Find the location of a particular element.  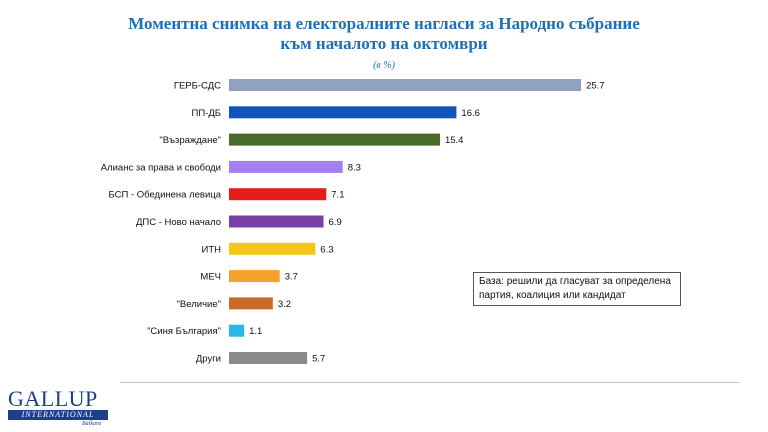

value-label: 1.1 is located at coordinates (255, 331).